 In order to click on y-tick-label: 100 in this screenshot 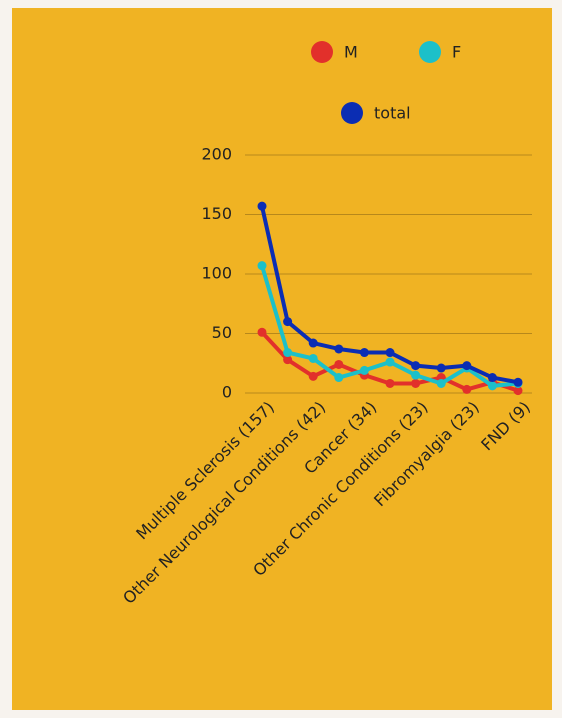, I will do `click(216, 273)`.